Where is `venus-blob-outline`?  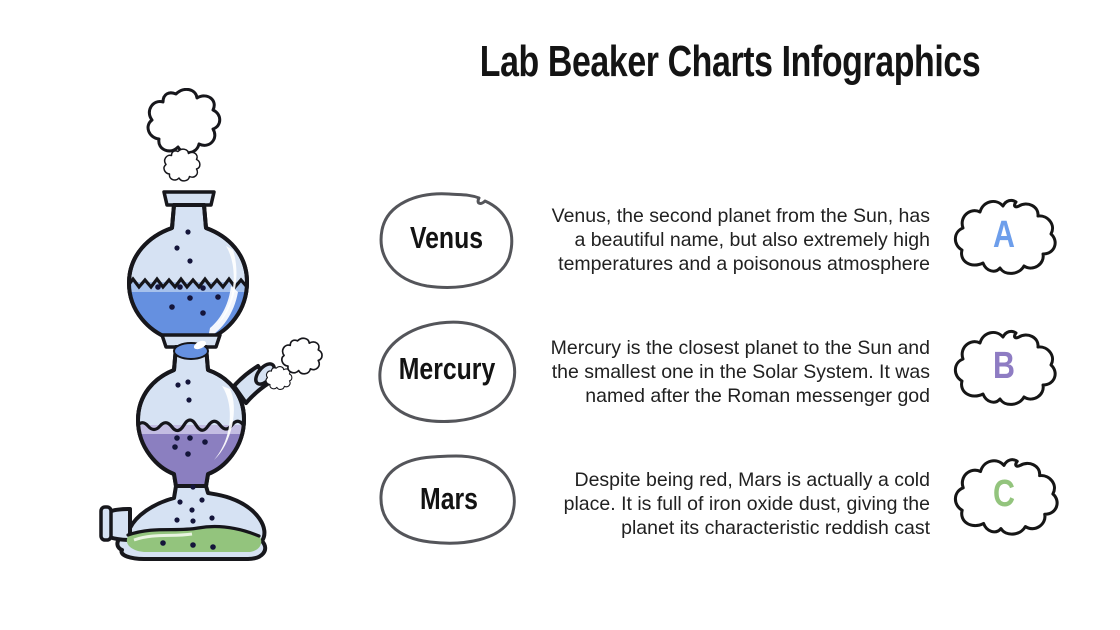 venus-blob-outline is located at coordinates (446, 240).